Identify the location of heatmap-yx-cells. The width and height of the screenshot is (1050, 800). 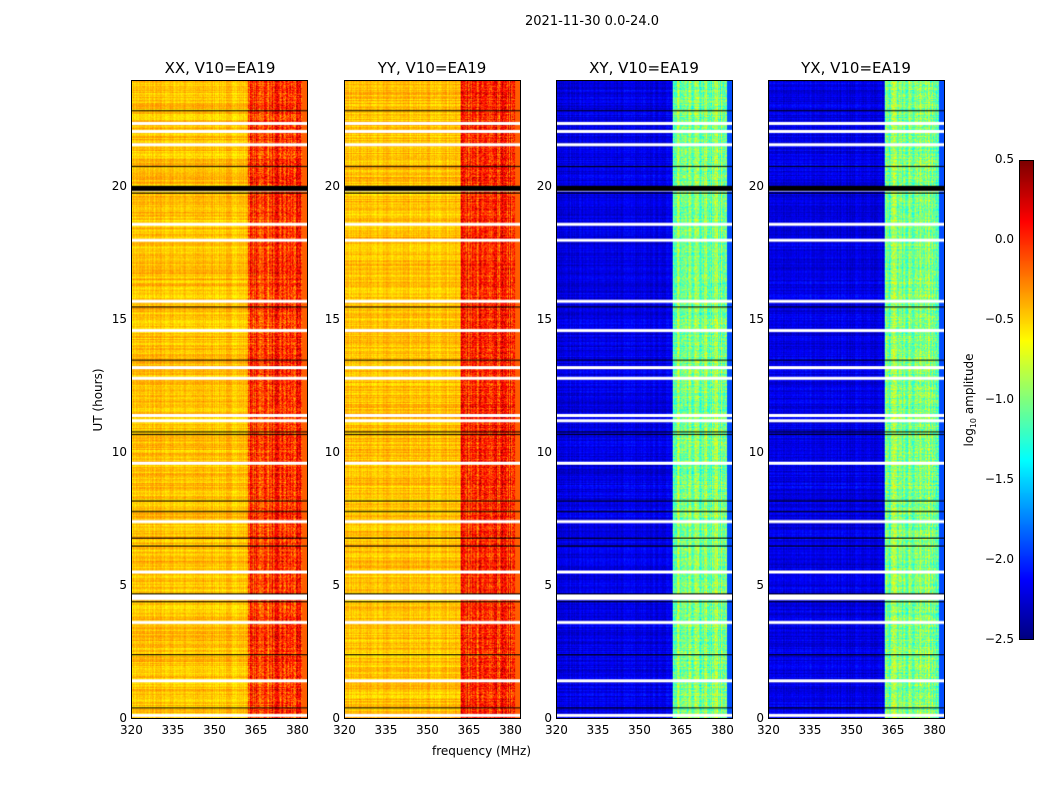
(856, 399).